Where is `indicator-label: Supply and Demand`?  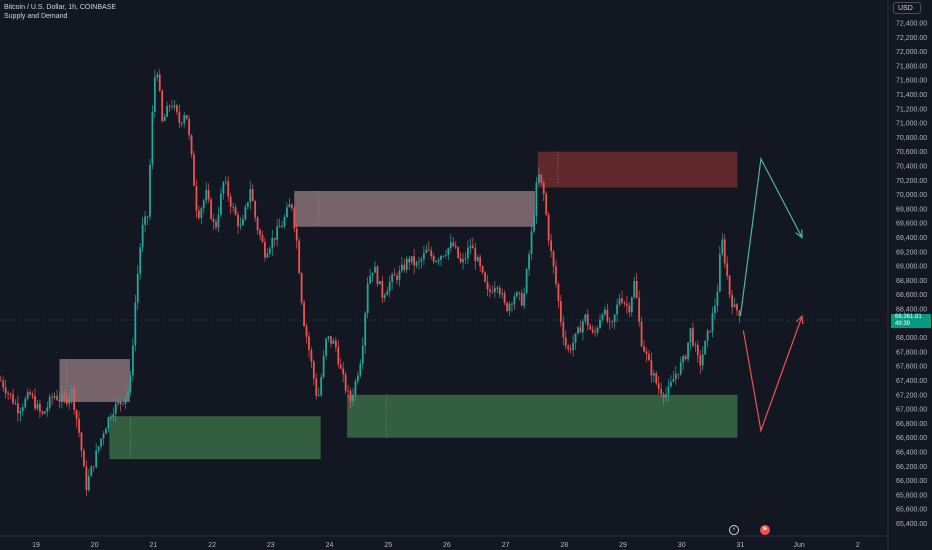 indicator-label: Supply and Demand is located at coordinates (36, 16).